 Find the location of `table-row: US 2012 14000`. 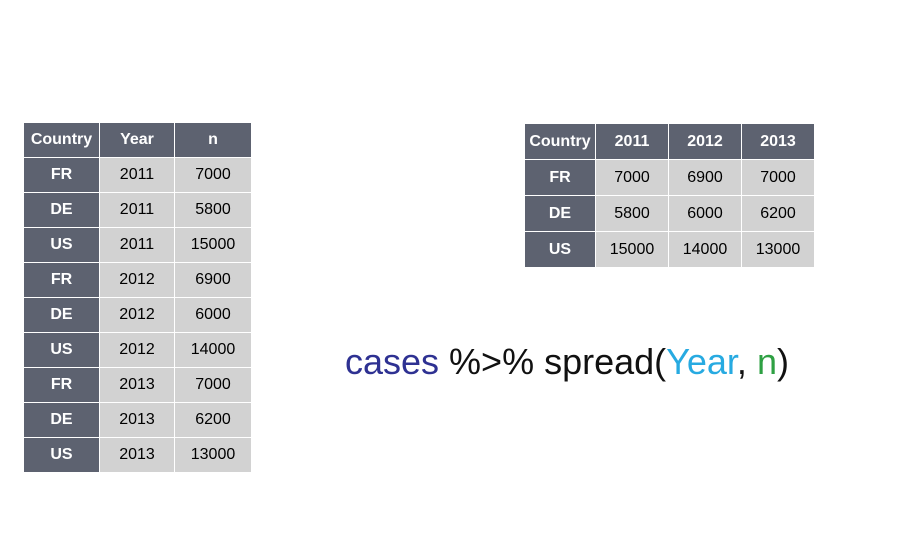

table-row: US 2012 14000 is located at coordinates (137, 350).